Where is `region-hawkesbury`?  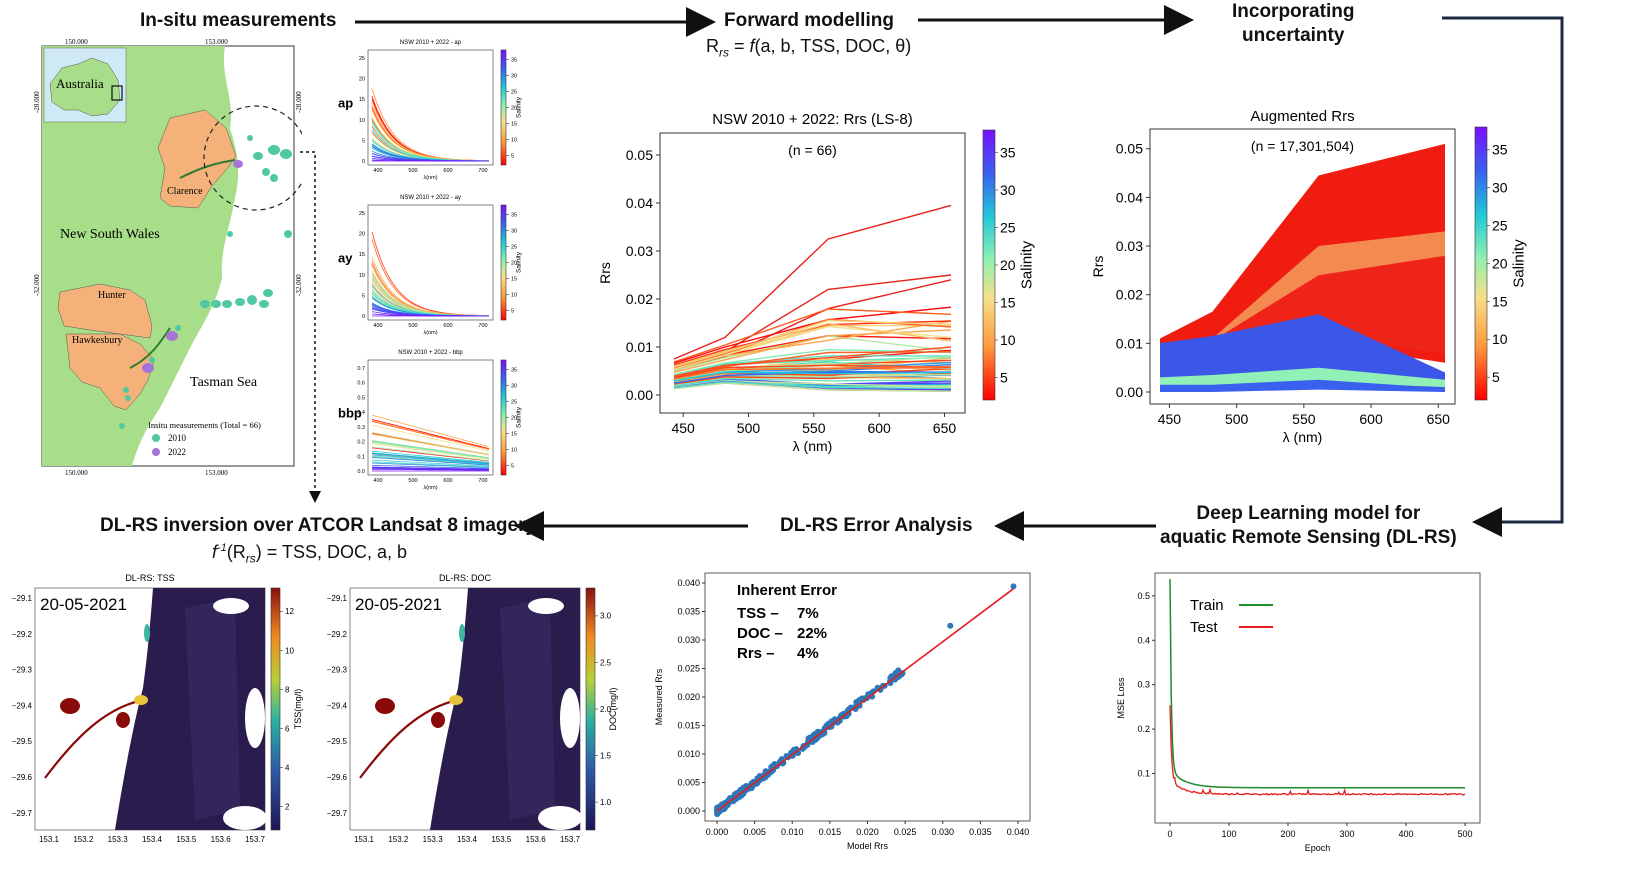
region-hawkesbury is located at coordinates (110, 372).